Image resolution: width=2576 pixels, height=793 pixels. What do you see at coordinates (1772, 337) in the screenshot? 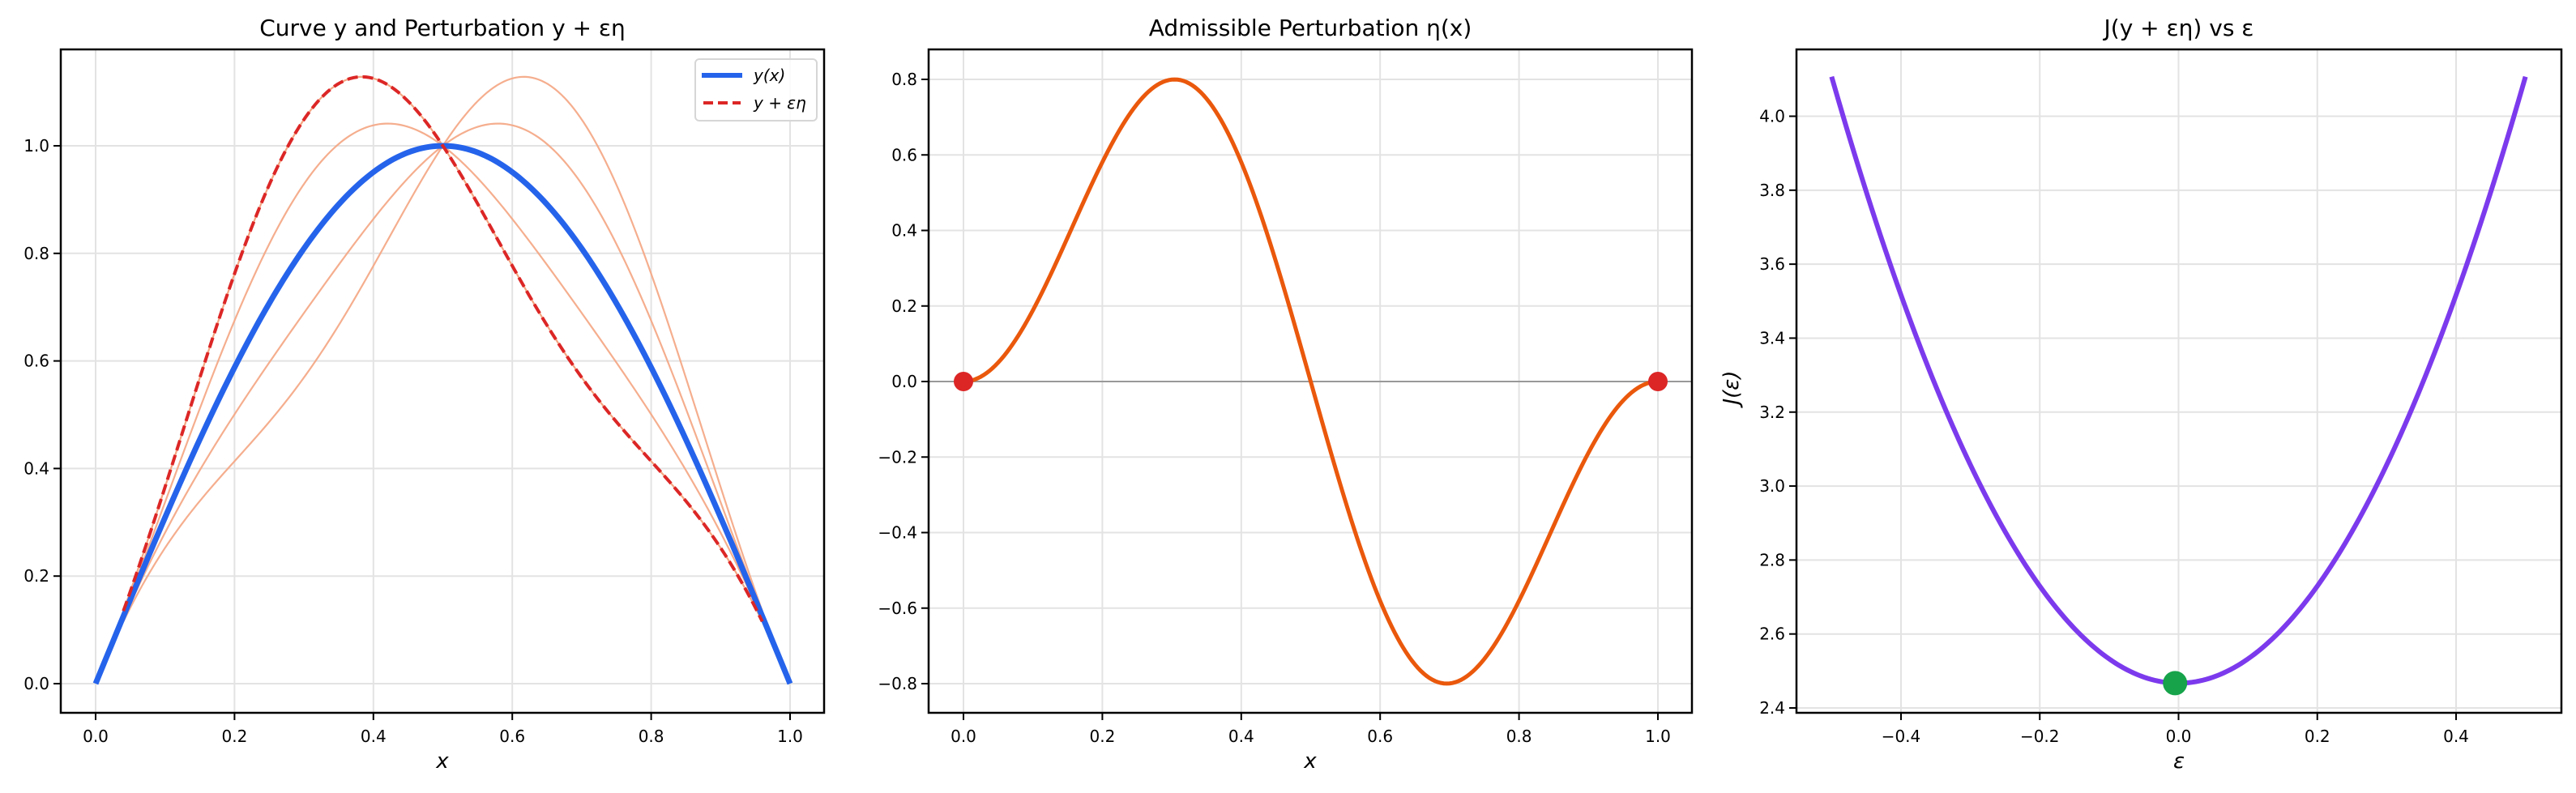
I see `y-tick-label: 3.4` at bounding box center [1772, 337].